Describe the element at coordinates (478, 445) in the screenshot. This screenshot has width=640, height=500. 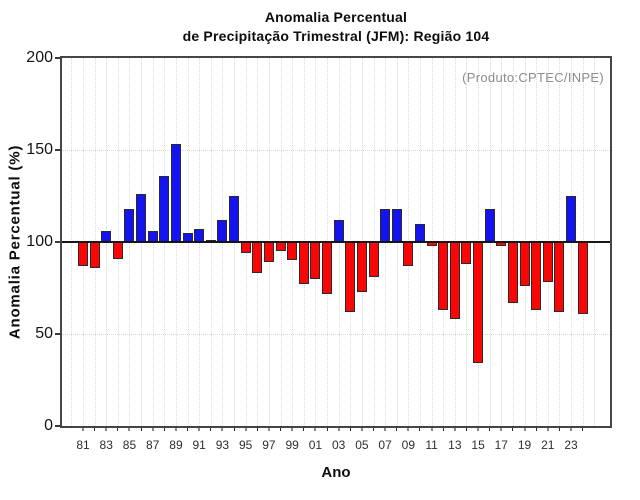
I see `x-tick-label-2015: 15` at that location.